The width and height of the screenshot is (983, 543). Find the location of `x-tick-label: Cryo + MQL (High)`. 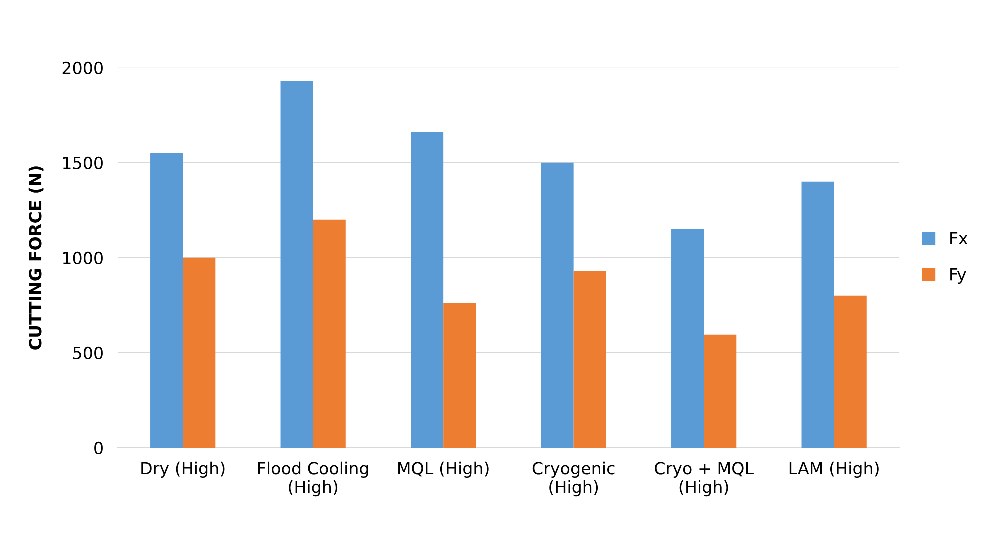

x-tick-label: Cryo + MQL (High) is located at coordinates (704, 479).